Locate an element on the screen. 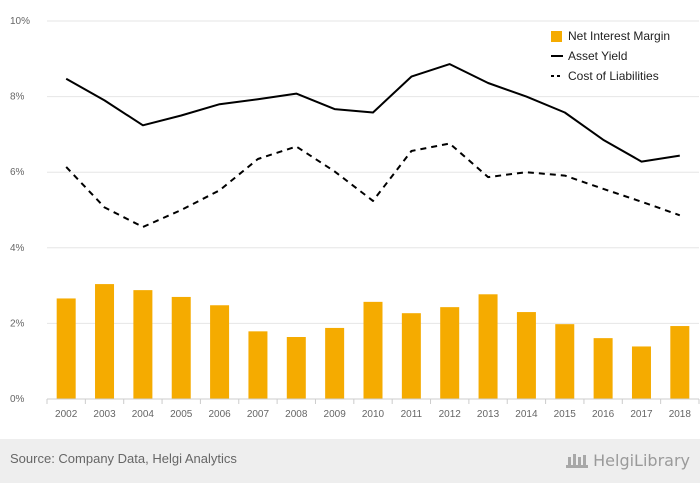 Image resolution: width=700 pixels, height=483 pixels. x-tick-label: 2015 is located at coordinates (565, 414).